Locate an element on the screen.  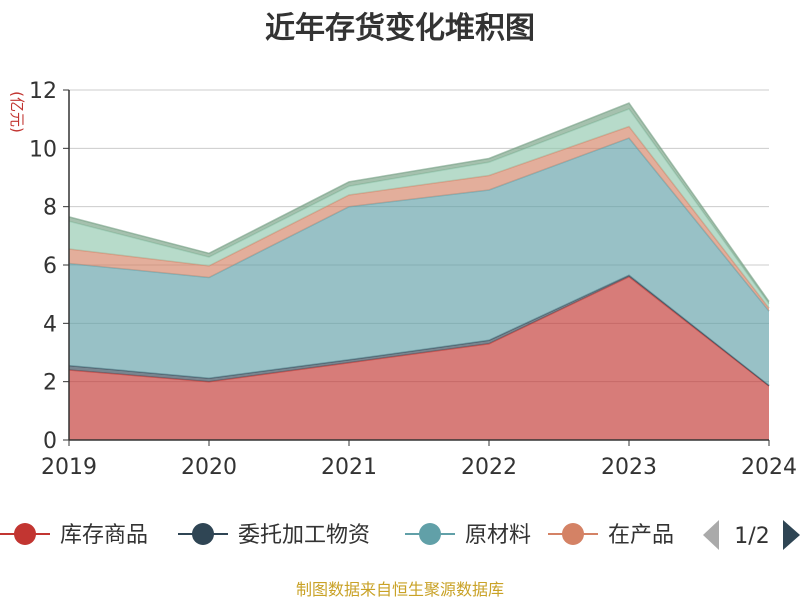
y-axis-label: (亿元) is located at coordinates (17, 112).